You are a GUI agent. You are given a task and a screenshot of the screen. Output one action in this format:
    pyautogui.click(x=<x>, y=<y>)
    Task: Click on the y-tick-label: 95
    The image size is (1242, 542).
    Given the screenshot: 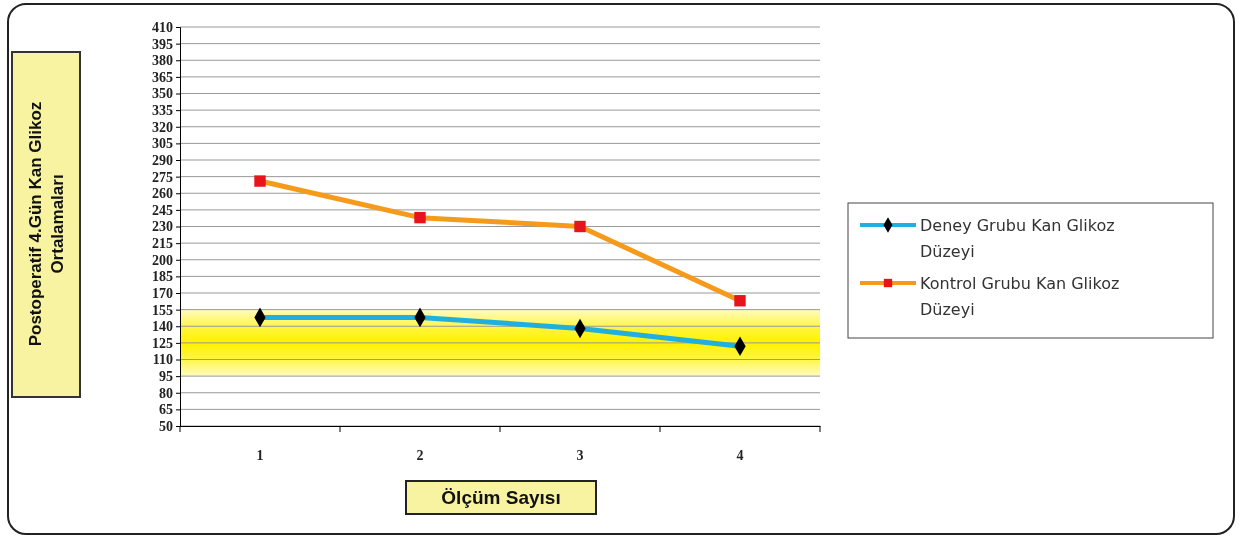 What is the action you would take?
    pyautogui.click(x=166, y=377)
    